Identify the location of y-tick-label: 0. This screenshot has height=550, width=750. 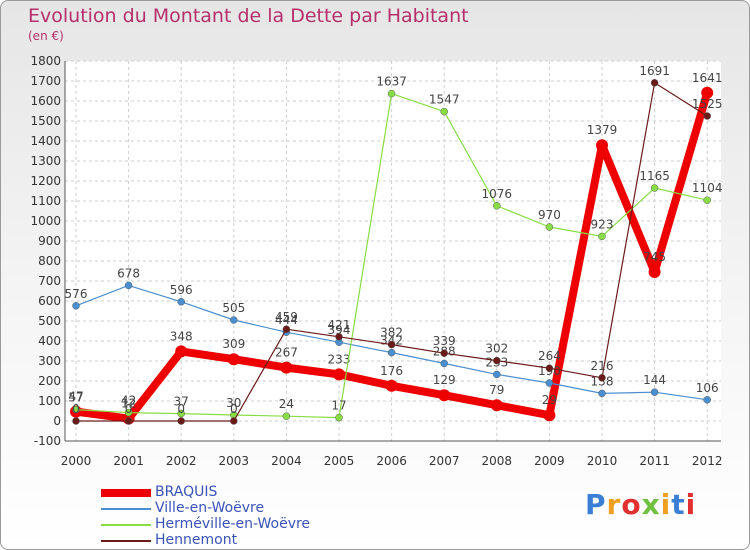
(57, 421).